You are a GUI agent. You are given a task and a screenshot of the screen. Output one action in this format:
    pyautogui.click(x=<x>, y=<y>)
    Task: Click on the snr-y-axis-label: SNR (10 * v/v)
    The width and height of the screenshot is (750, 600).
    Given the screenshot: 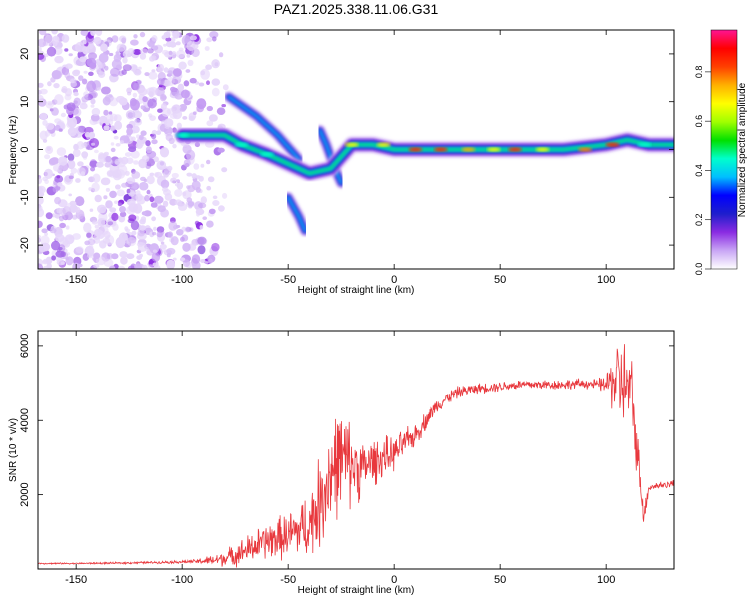 What is the action you would take?
    pyautogui.click(x=13, y=450)
    